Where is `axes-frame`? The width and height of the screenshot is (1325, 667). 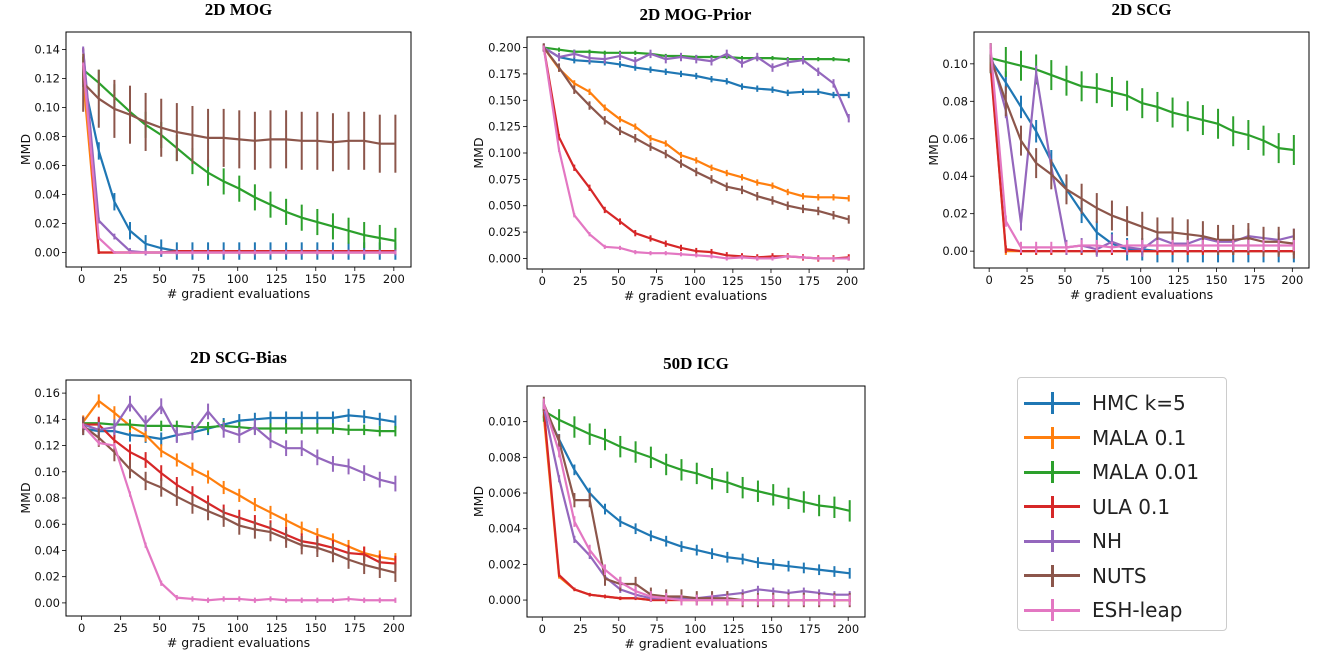
axes-frame is located at coordinates (695, 153).